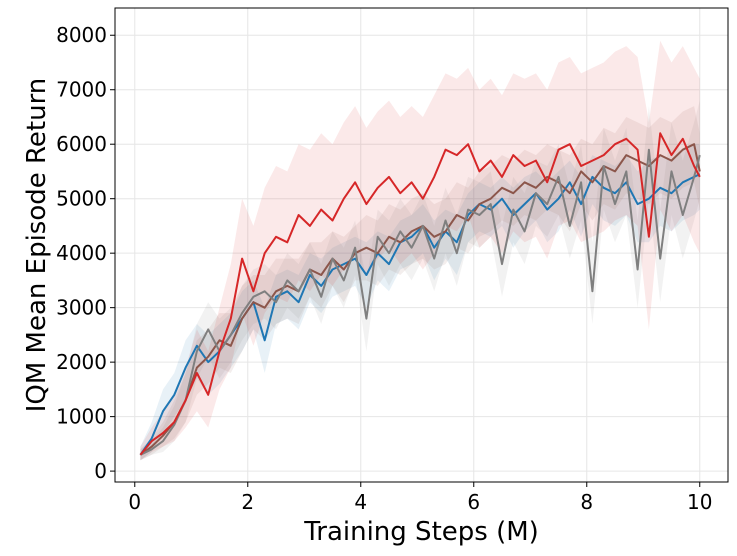 The width and height of the screenshot is (737, 556). Describe the element at coordinates (473, 502) in the screenshot. I see `x-tick-label: 6` at that location.